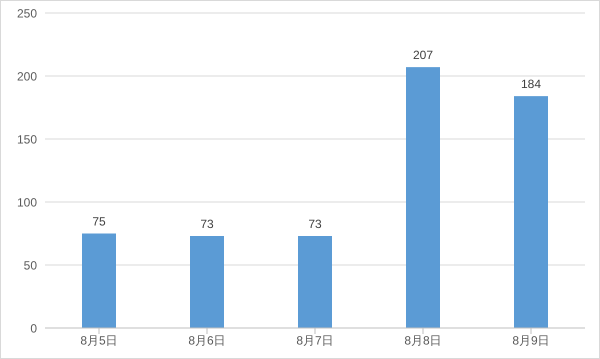 The image size is (600, 359). Describe the element at coordinates (207, 341) in the screenshot. I see `x-tick-label: 8月6日` at that location.